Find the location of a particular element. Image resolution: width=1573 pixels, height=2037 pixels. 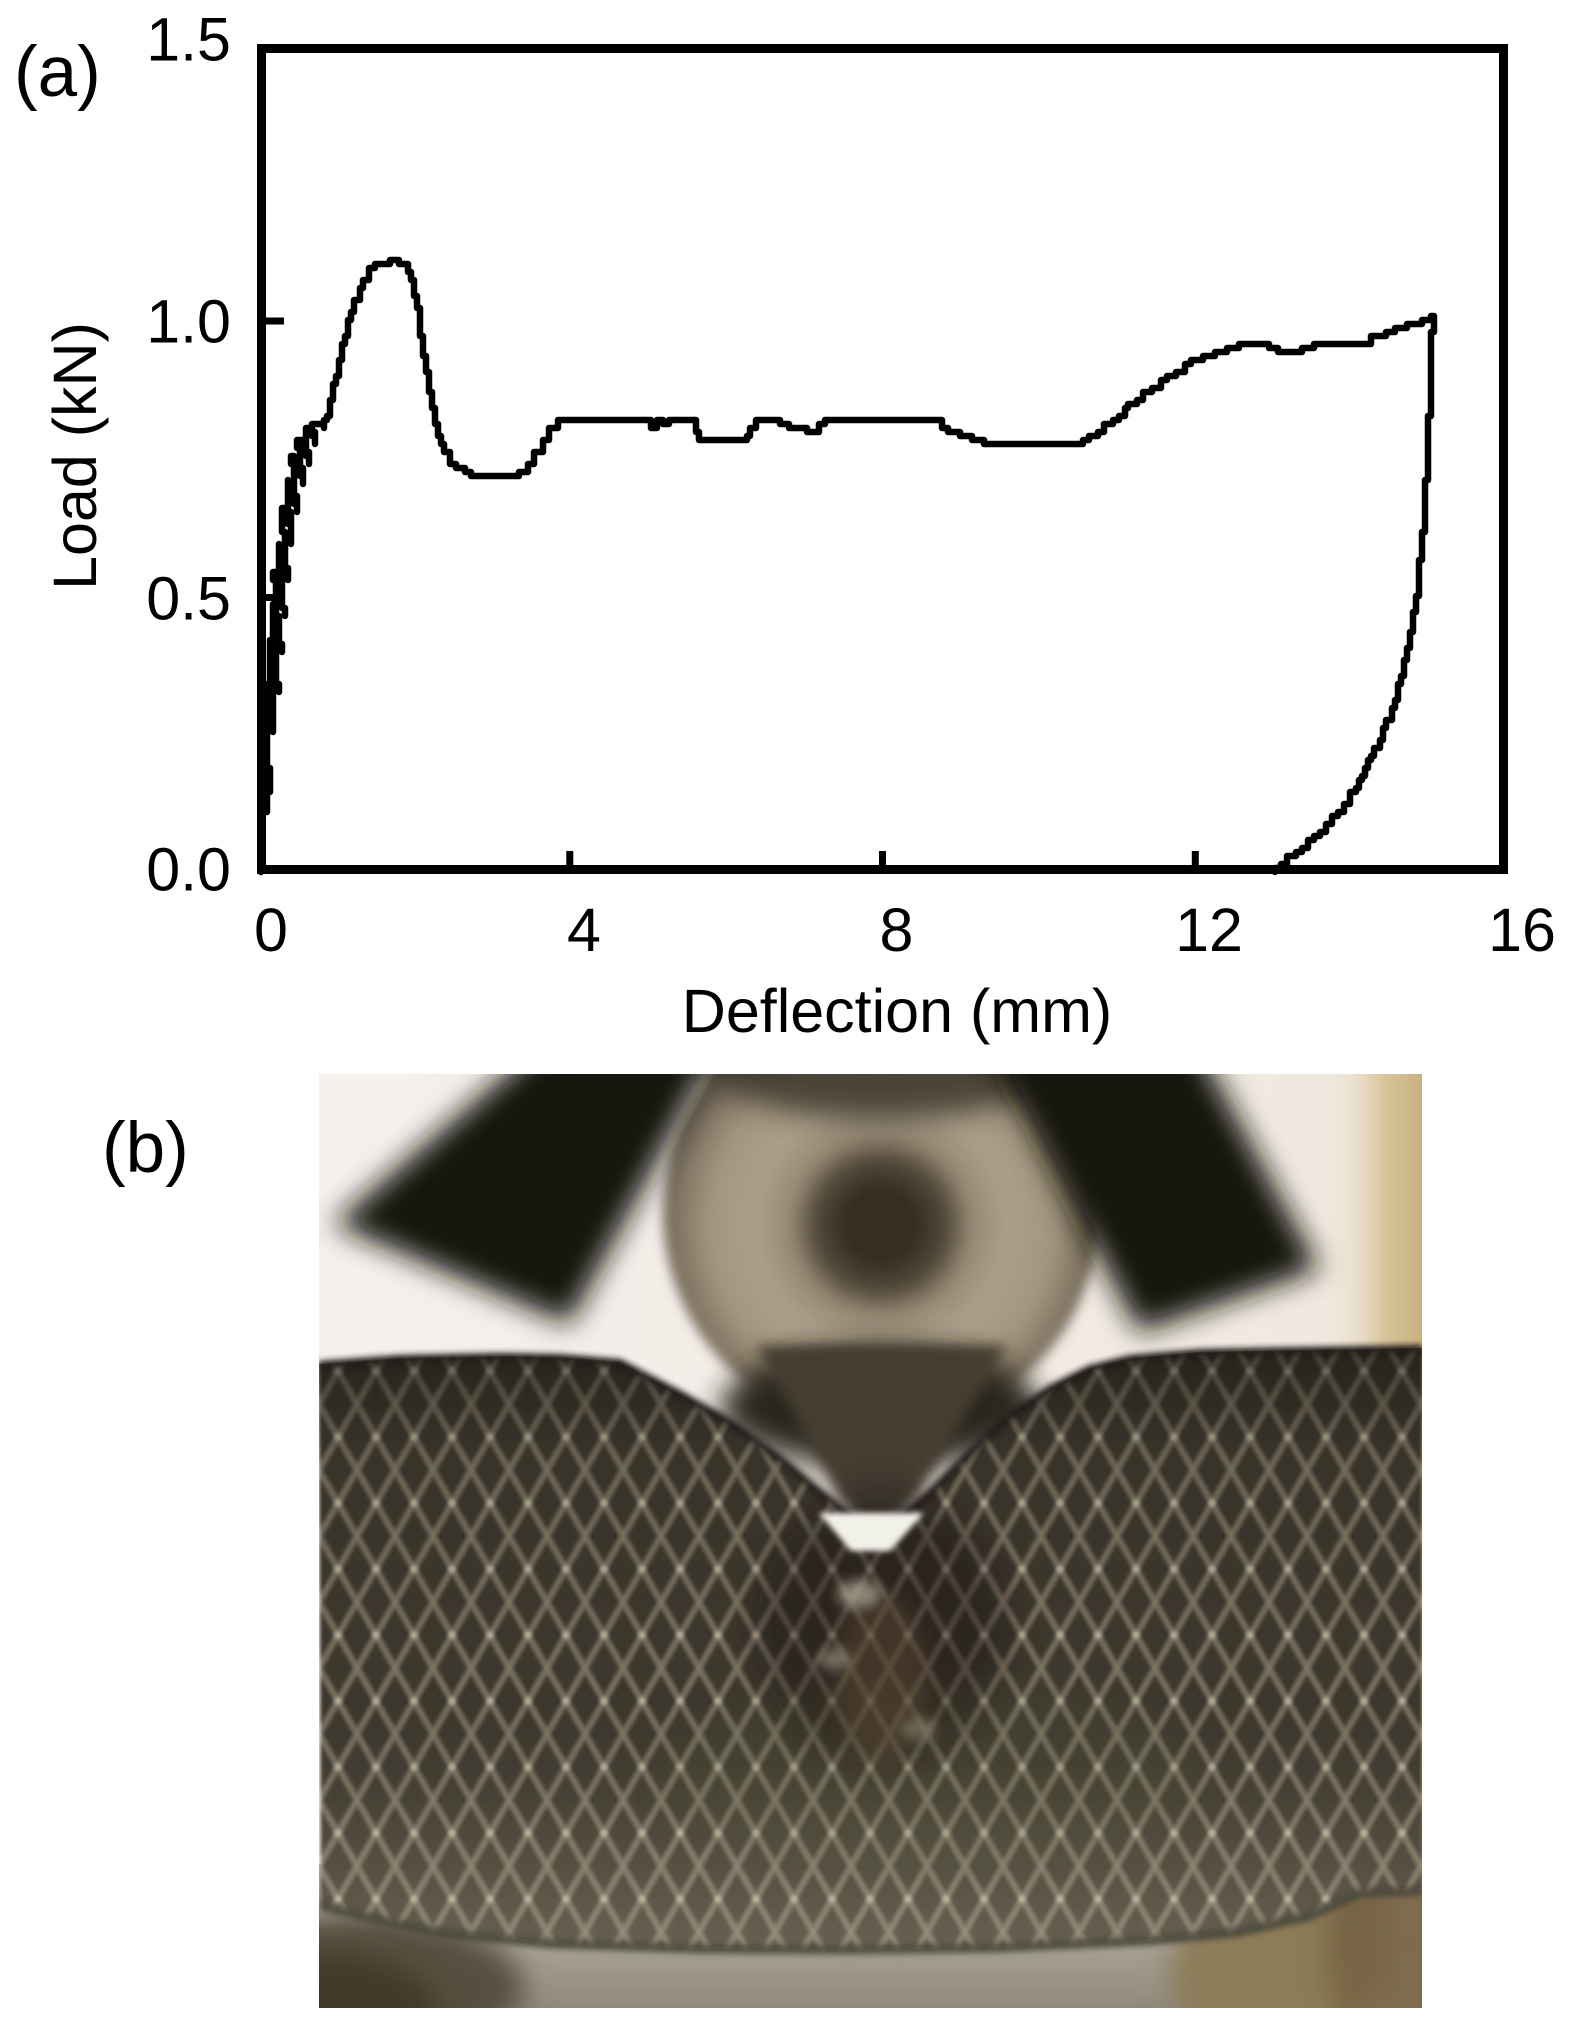

svg-text: (a) is located at coordinates (57, 72).